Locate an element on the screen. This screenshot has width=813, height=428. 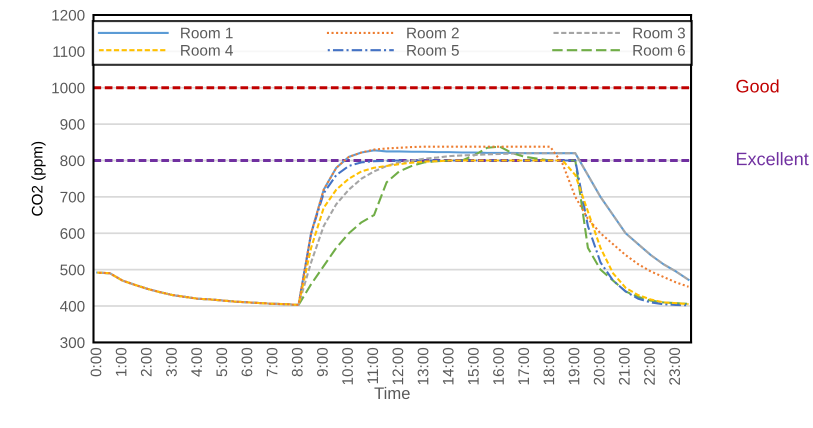
x-tick-label: 14:00 is located at coordinates (448, 366).